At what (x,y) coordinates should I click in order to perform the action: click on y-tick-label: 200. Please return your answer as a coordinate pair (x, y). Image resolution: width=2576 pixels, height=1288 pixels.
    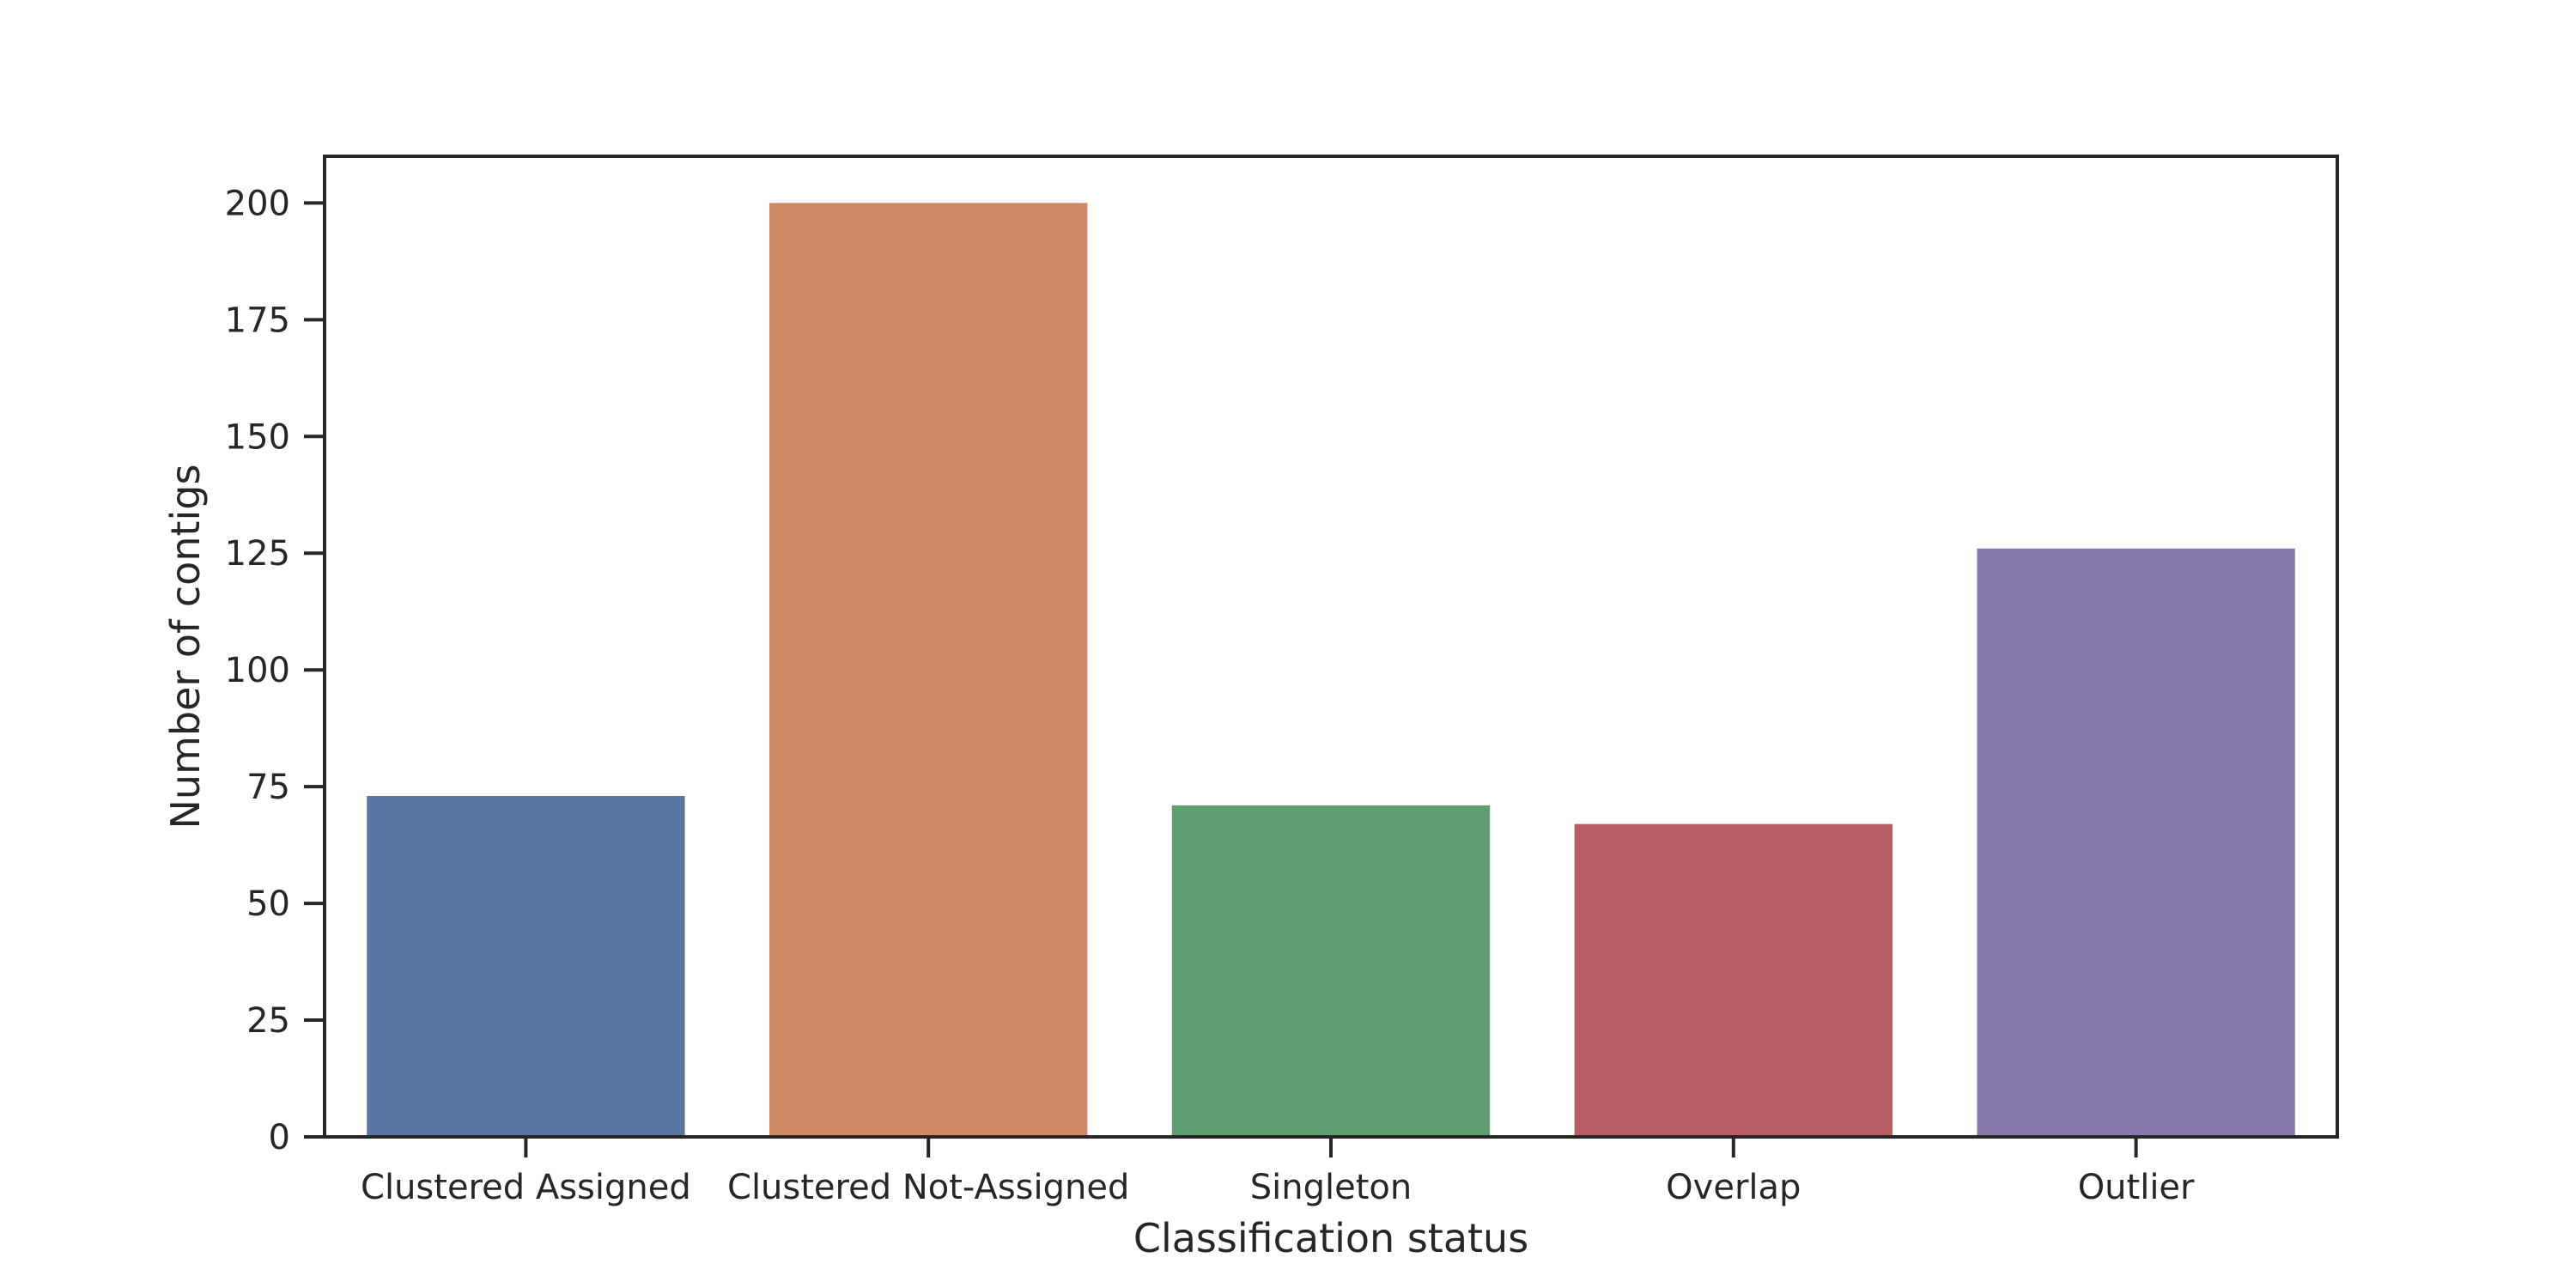
    Looking at the image, I should click on (258, 203).